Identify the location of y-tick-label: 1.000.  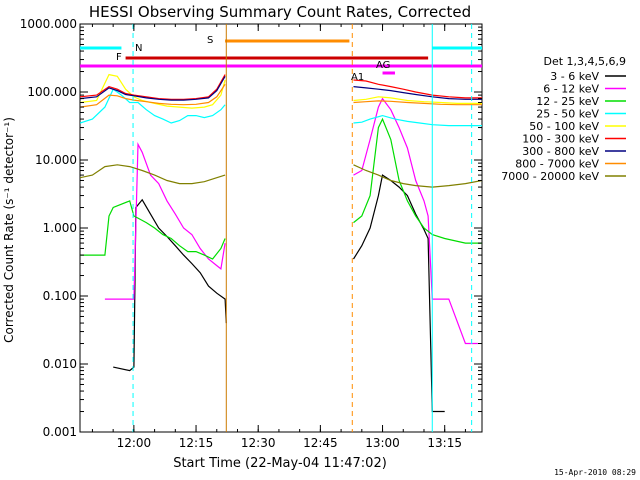
(60, 228).